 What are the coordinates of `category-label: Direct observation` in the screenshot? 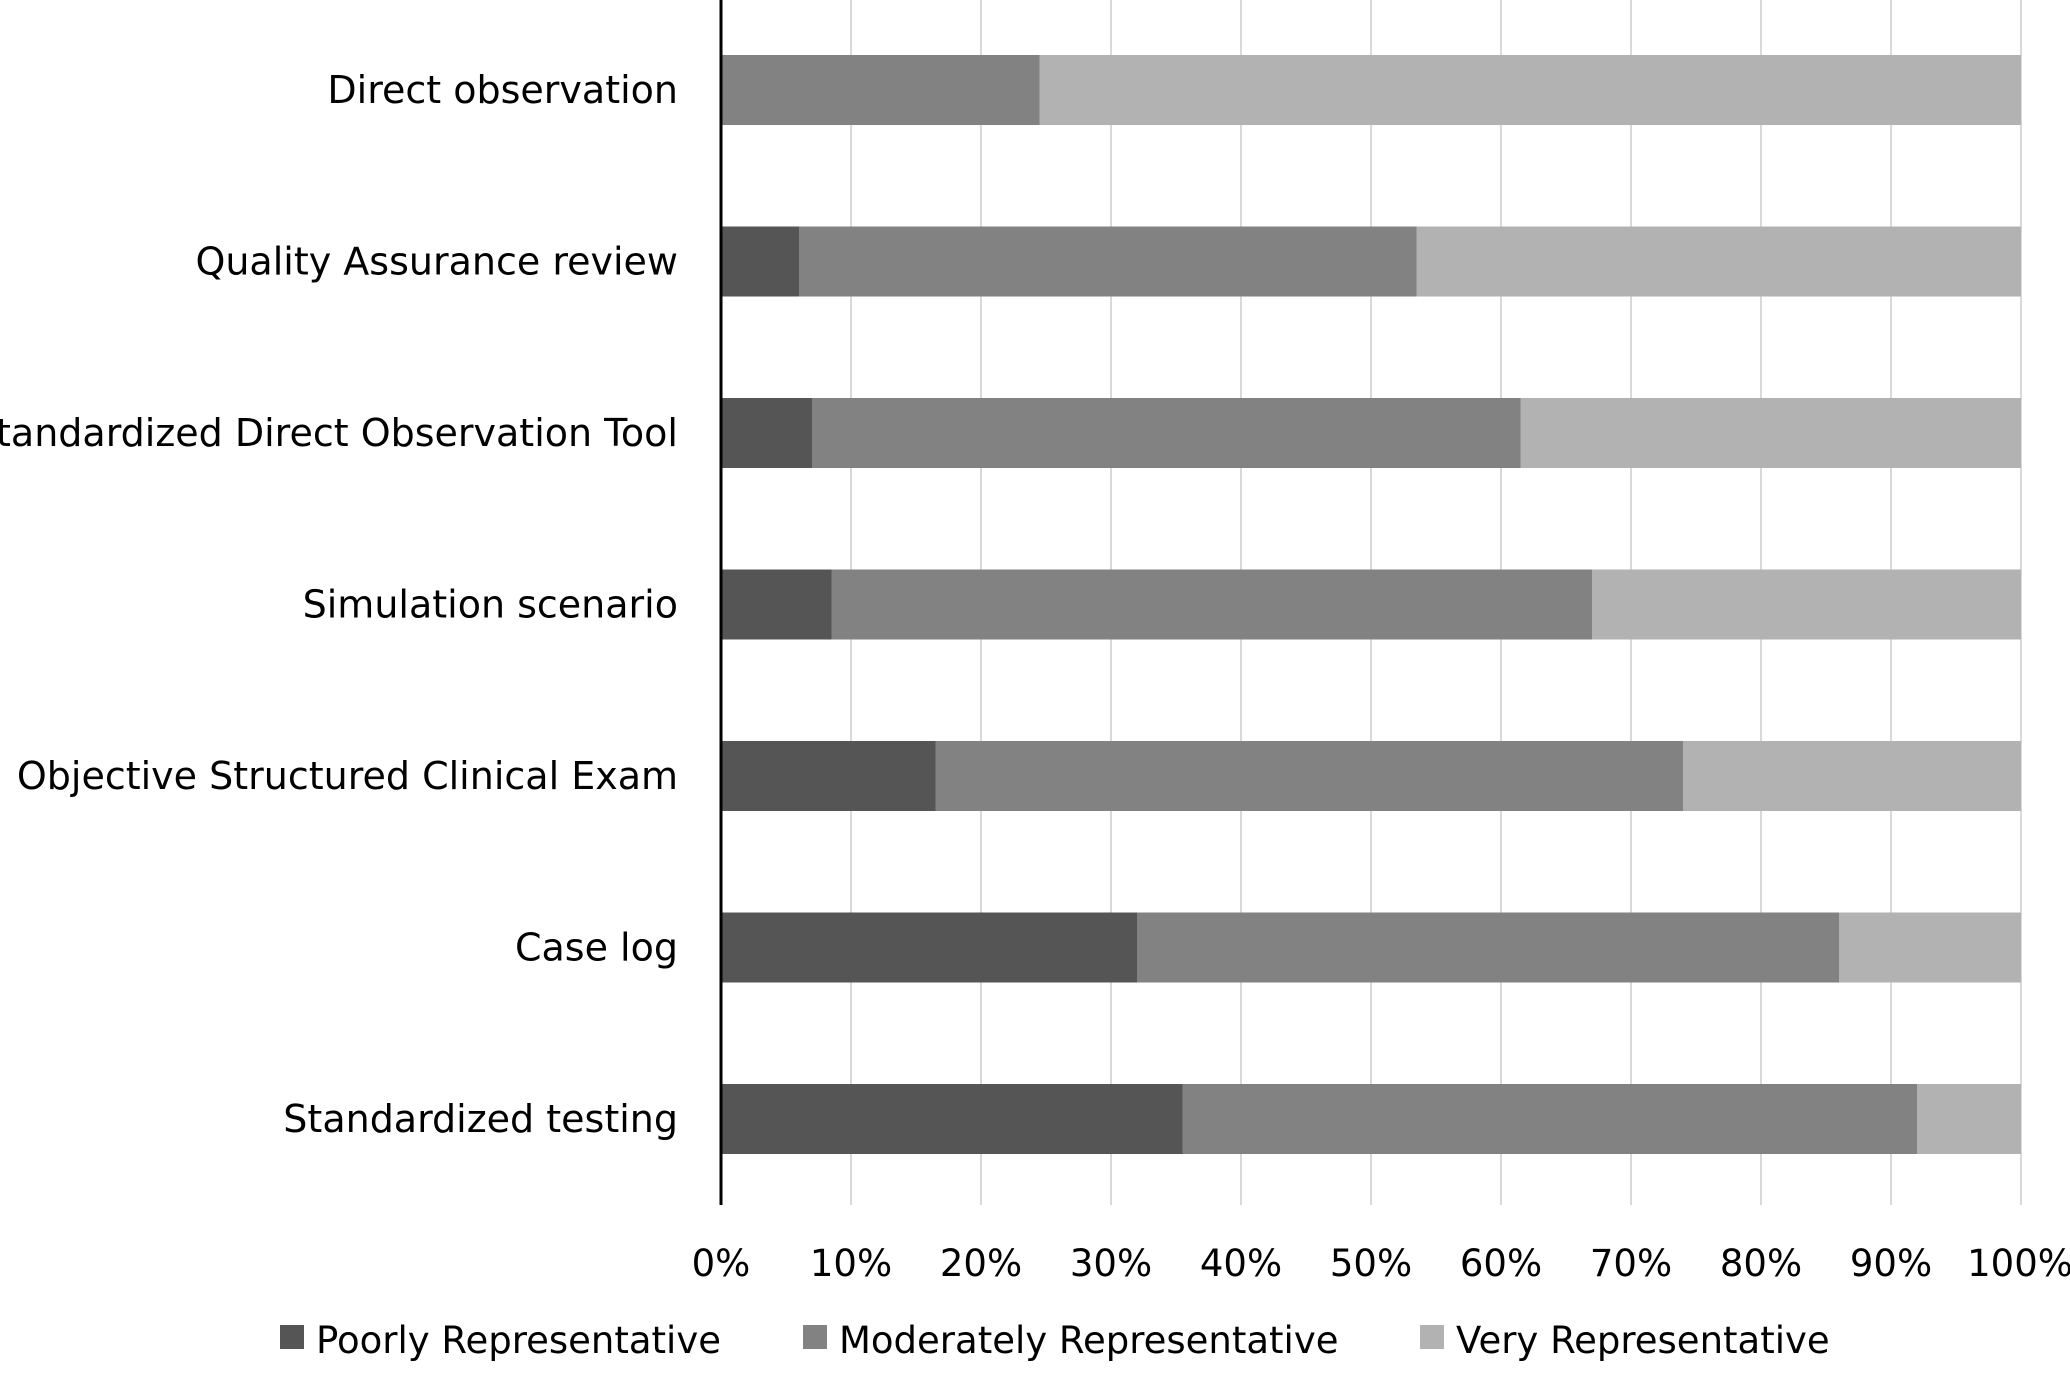 It's located at (502, 90).